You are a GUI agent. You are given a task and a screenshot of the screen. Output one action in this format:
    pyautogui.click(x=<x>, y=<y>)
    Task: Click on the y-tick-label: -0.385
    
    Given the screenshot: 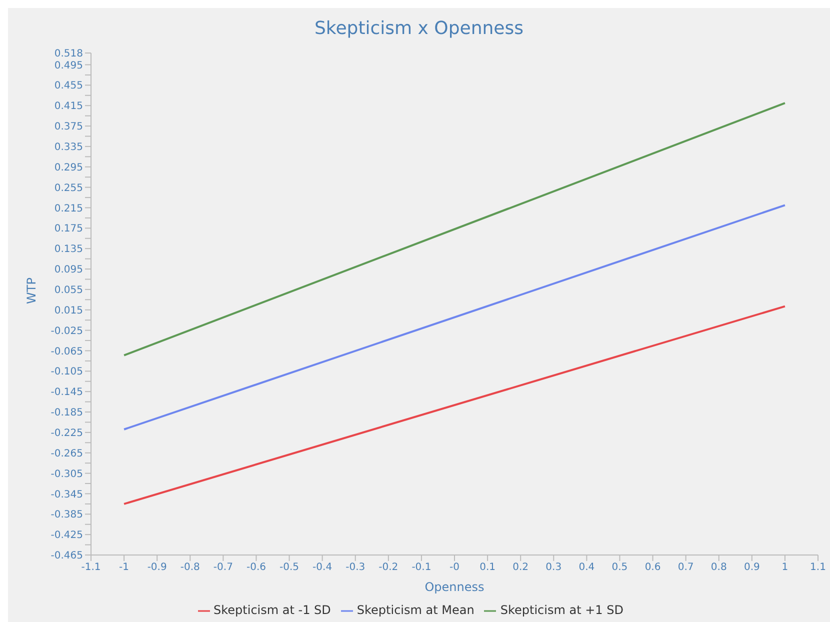 What is the action you would take?
    pyautogui.click(x=66, y=515)
    